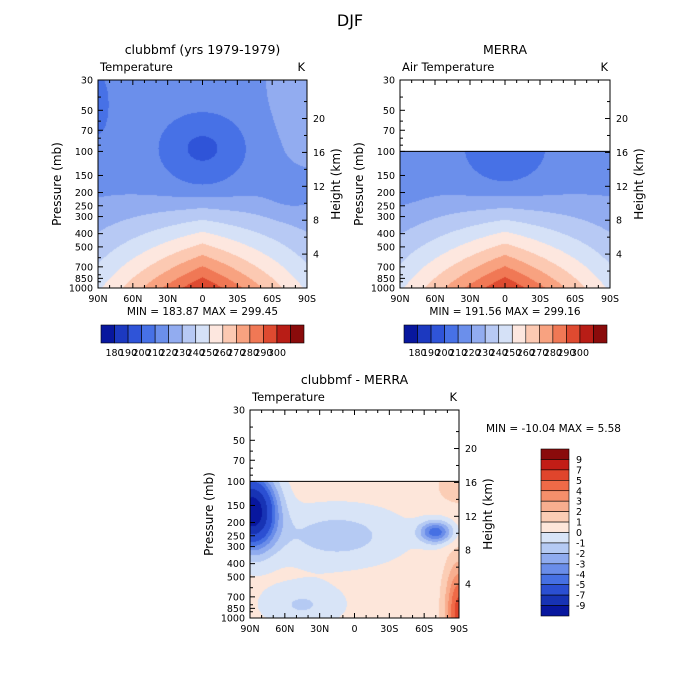 This screenshot has height=700, width=700. I want to click on colorbar-label: 190, so click(431, 353).